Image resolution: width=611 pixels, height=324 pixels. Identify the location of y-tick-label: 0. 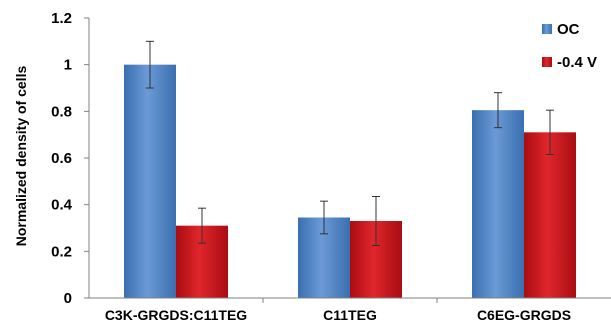
(68, 298).